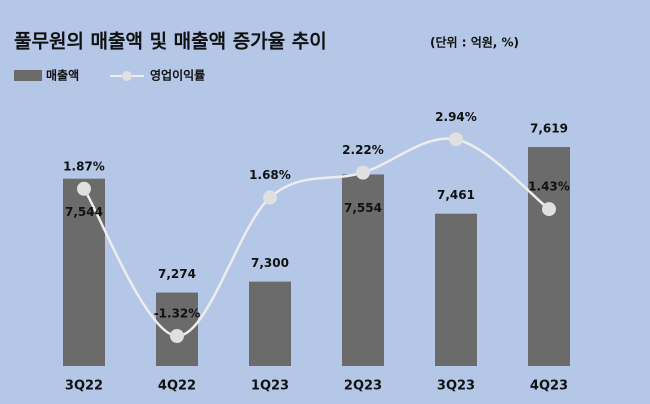 The width and height of the screenshot is (650, 404). Describe the element at coordinates (363, 208) in the screenshot. I see `bar-value-label: 7,554` at that location.